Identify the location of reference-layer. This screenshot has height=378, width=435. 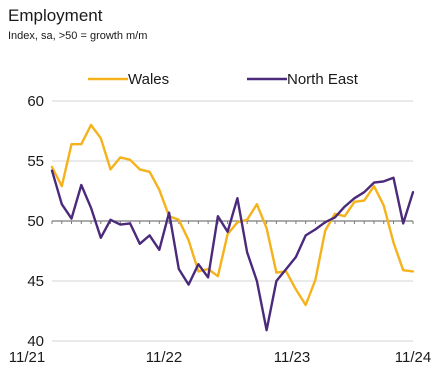
(232, 222).